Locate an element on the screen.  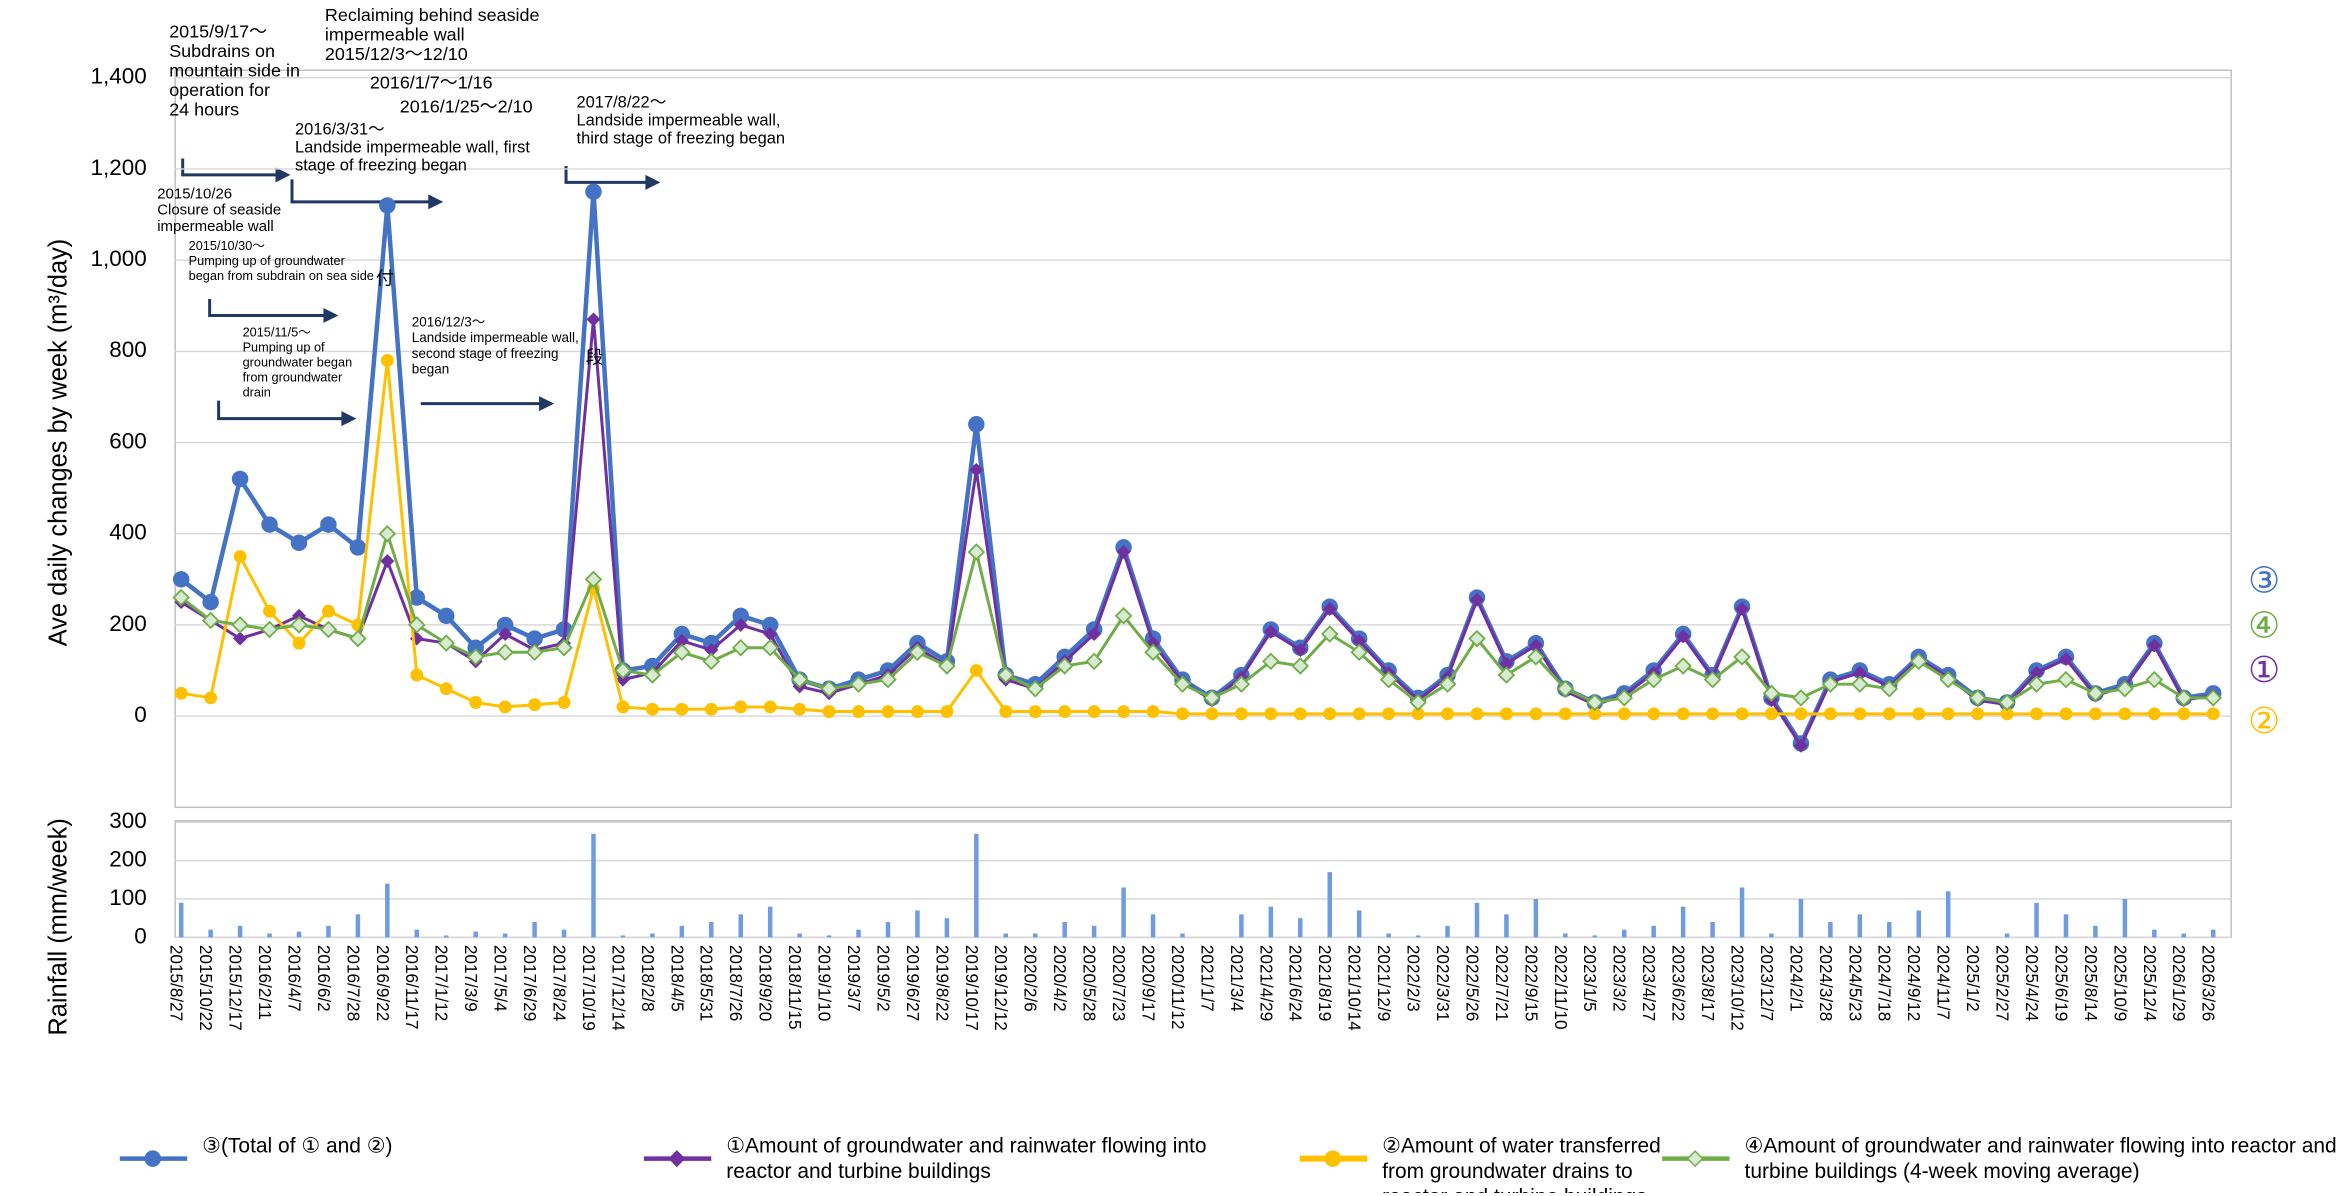
y-tick-label: 200 is located at coordinates (127, 623).